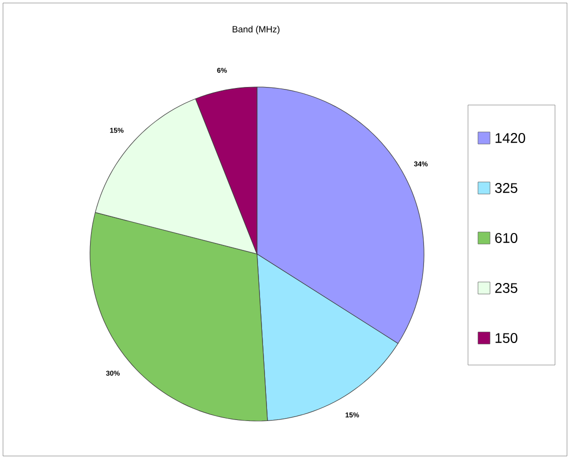  Describe the element at coordinates (506, 288) in the screenshot. I see `legend-label: 235` at that location.